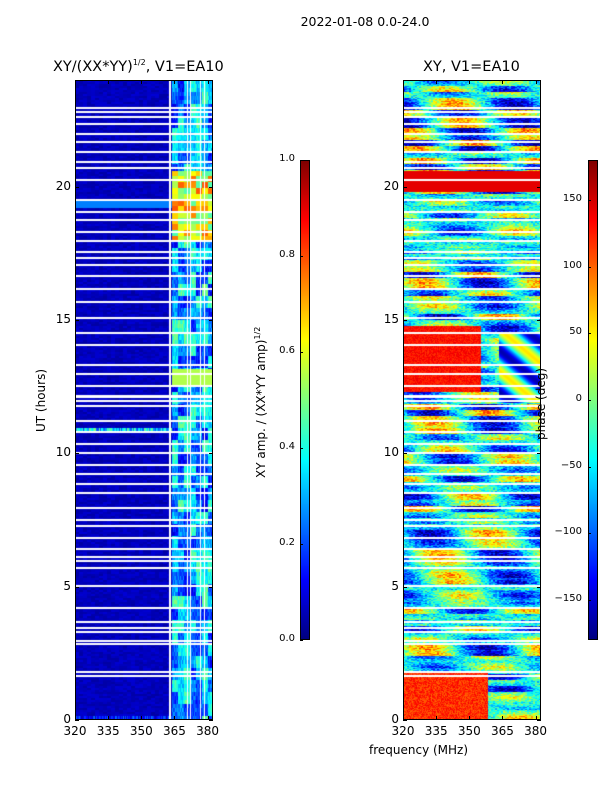 The width and height of the screenshot is (600, 800). Describe the element at coordinates (572, 198) in the screenshot. I see `colorbar-tick-label: 150` at that location.